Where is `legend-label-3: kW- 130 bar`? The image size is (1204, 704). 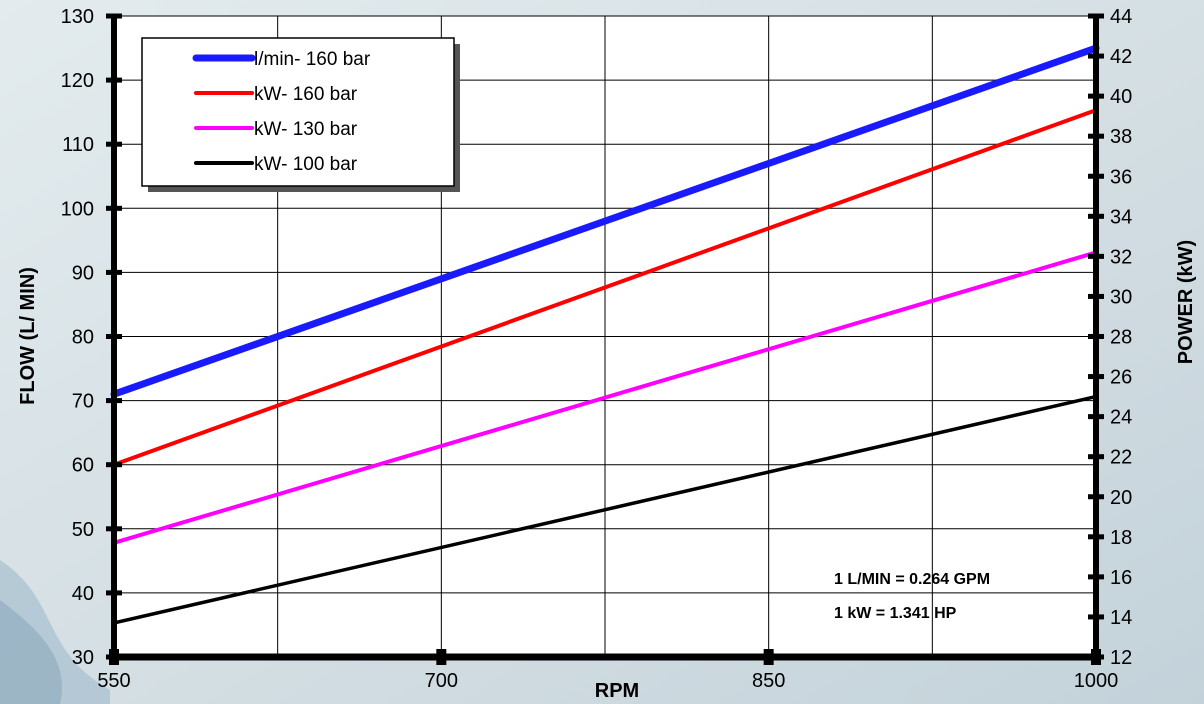 legend-label-3: kW- 130 bar is located at coordinates (306, 129).